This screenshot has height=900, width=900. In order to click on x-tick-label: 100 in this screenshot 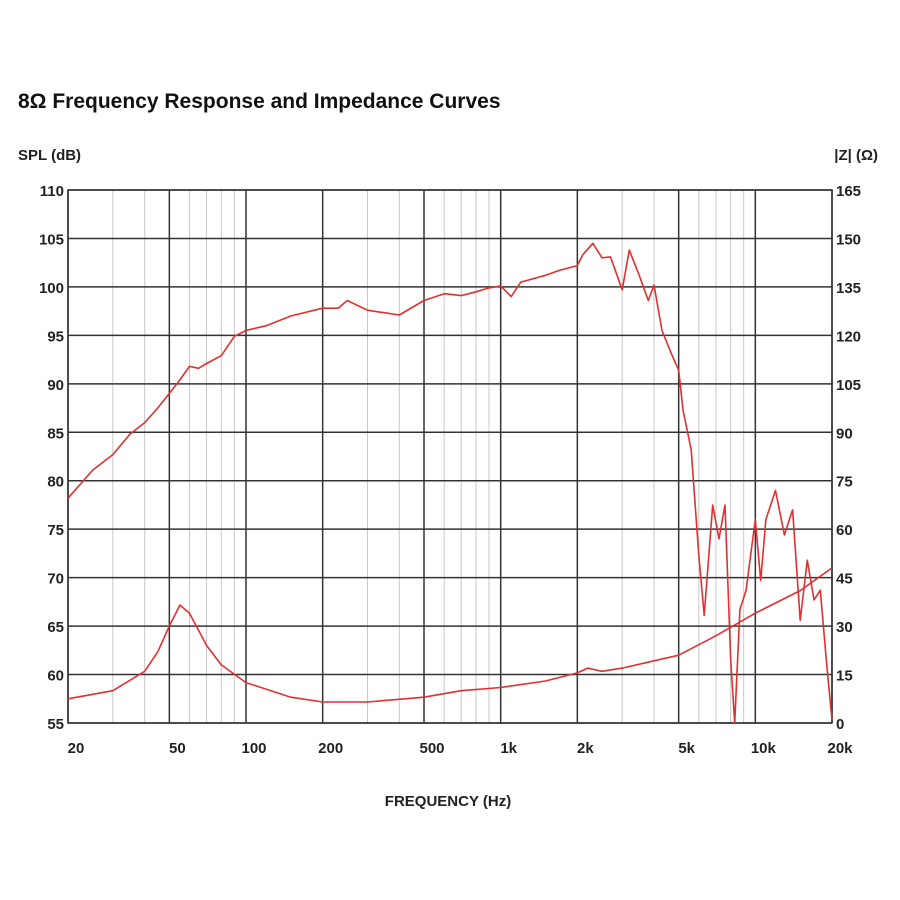, I will do `click(253, 748)`.